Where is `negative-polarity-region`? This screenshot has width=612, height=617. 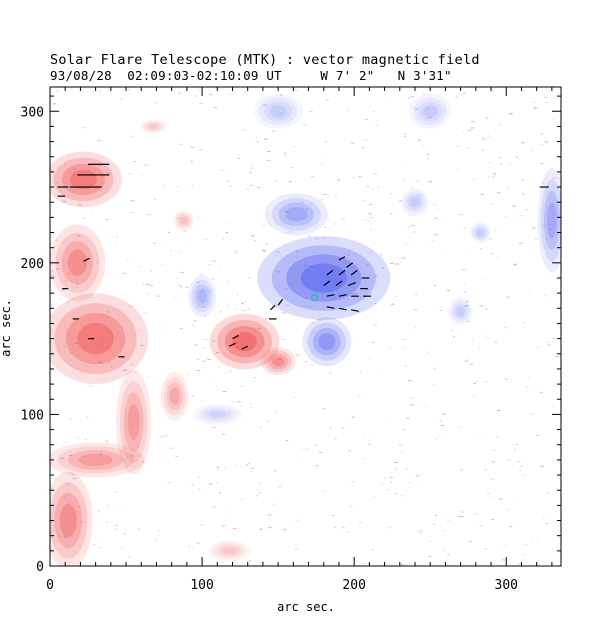 negative-polarity-region is located at coordinates (480, 232).